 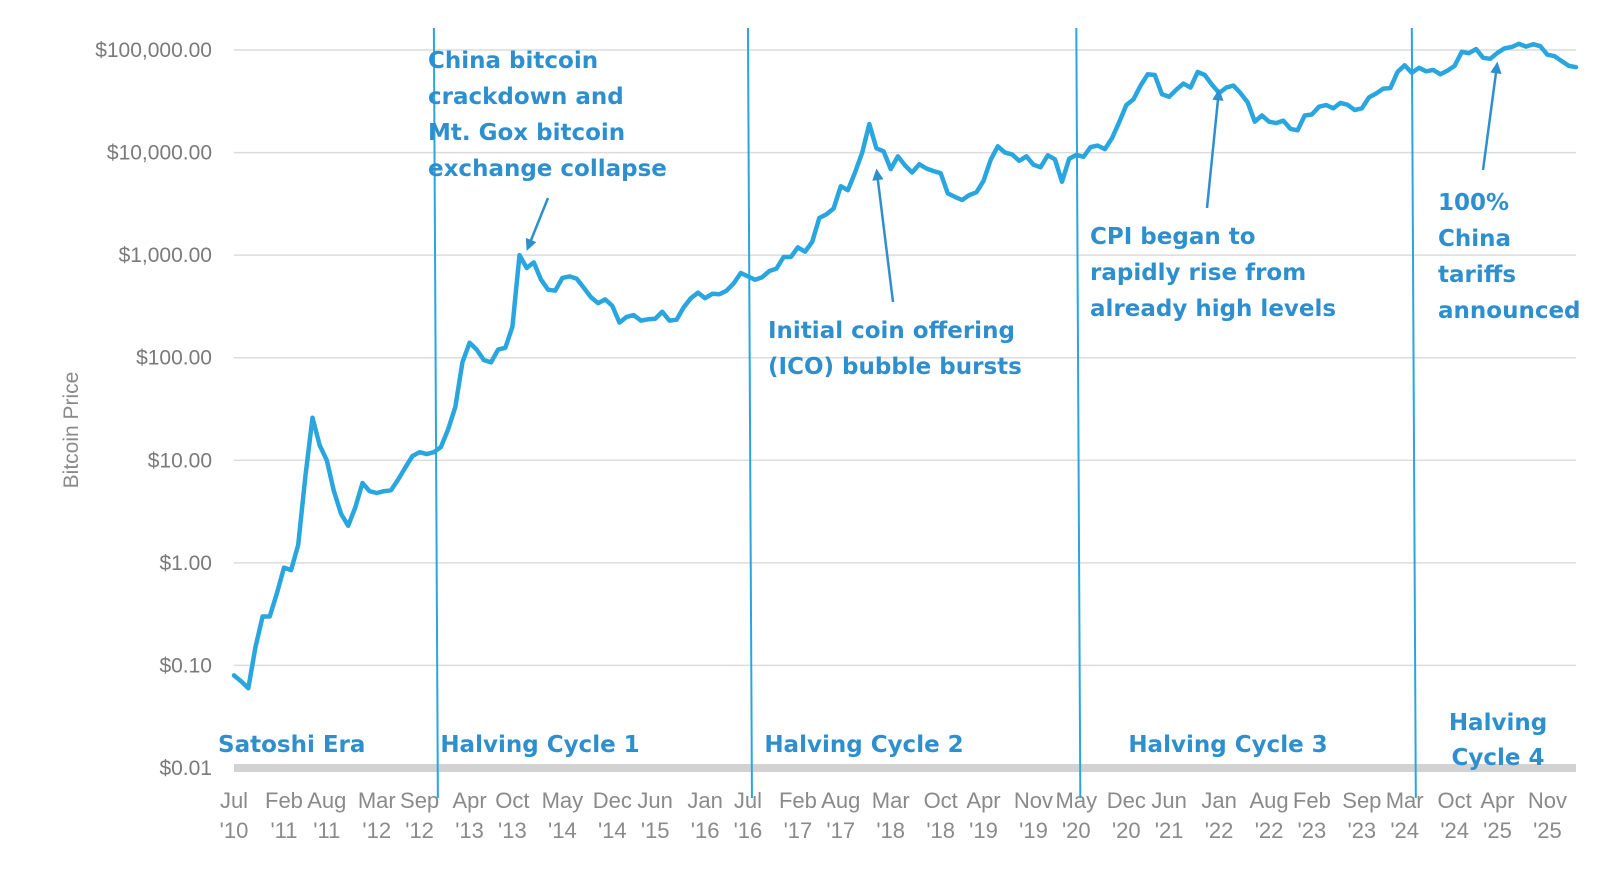 I want to click on cycle-label: Halving Cycle 3, so click(x=1227, y=745).